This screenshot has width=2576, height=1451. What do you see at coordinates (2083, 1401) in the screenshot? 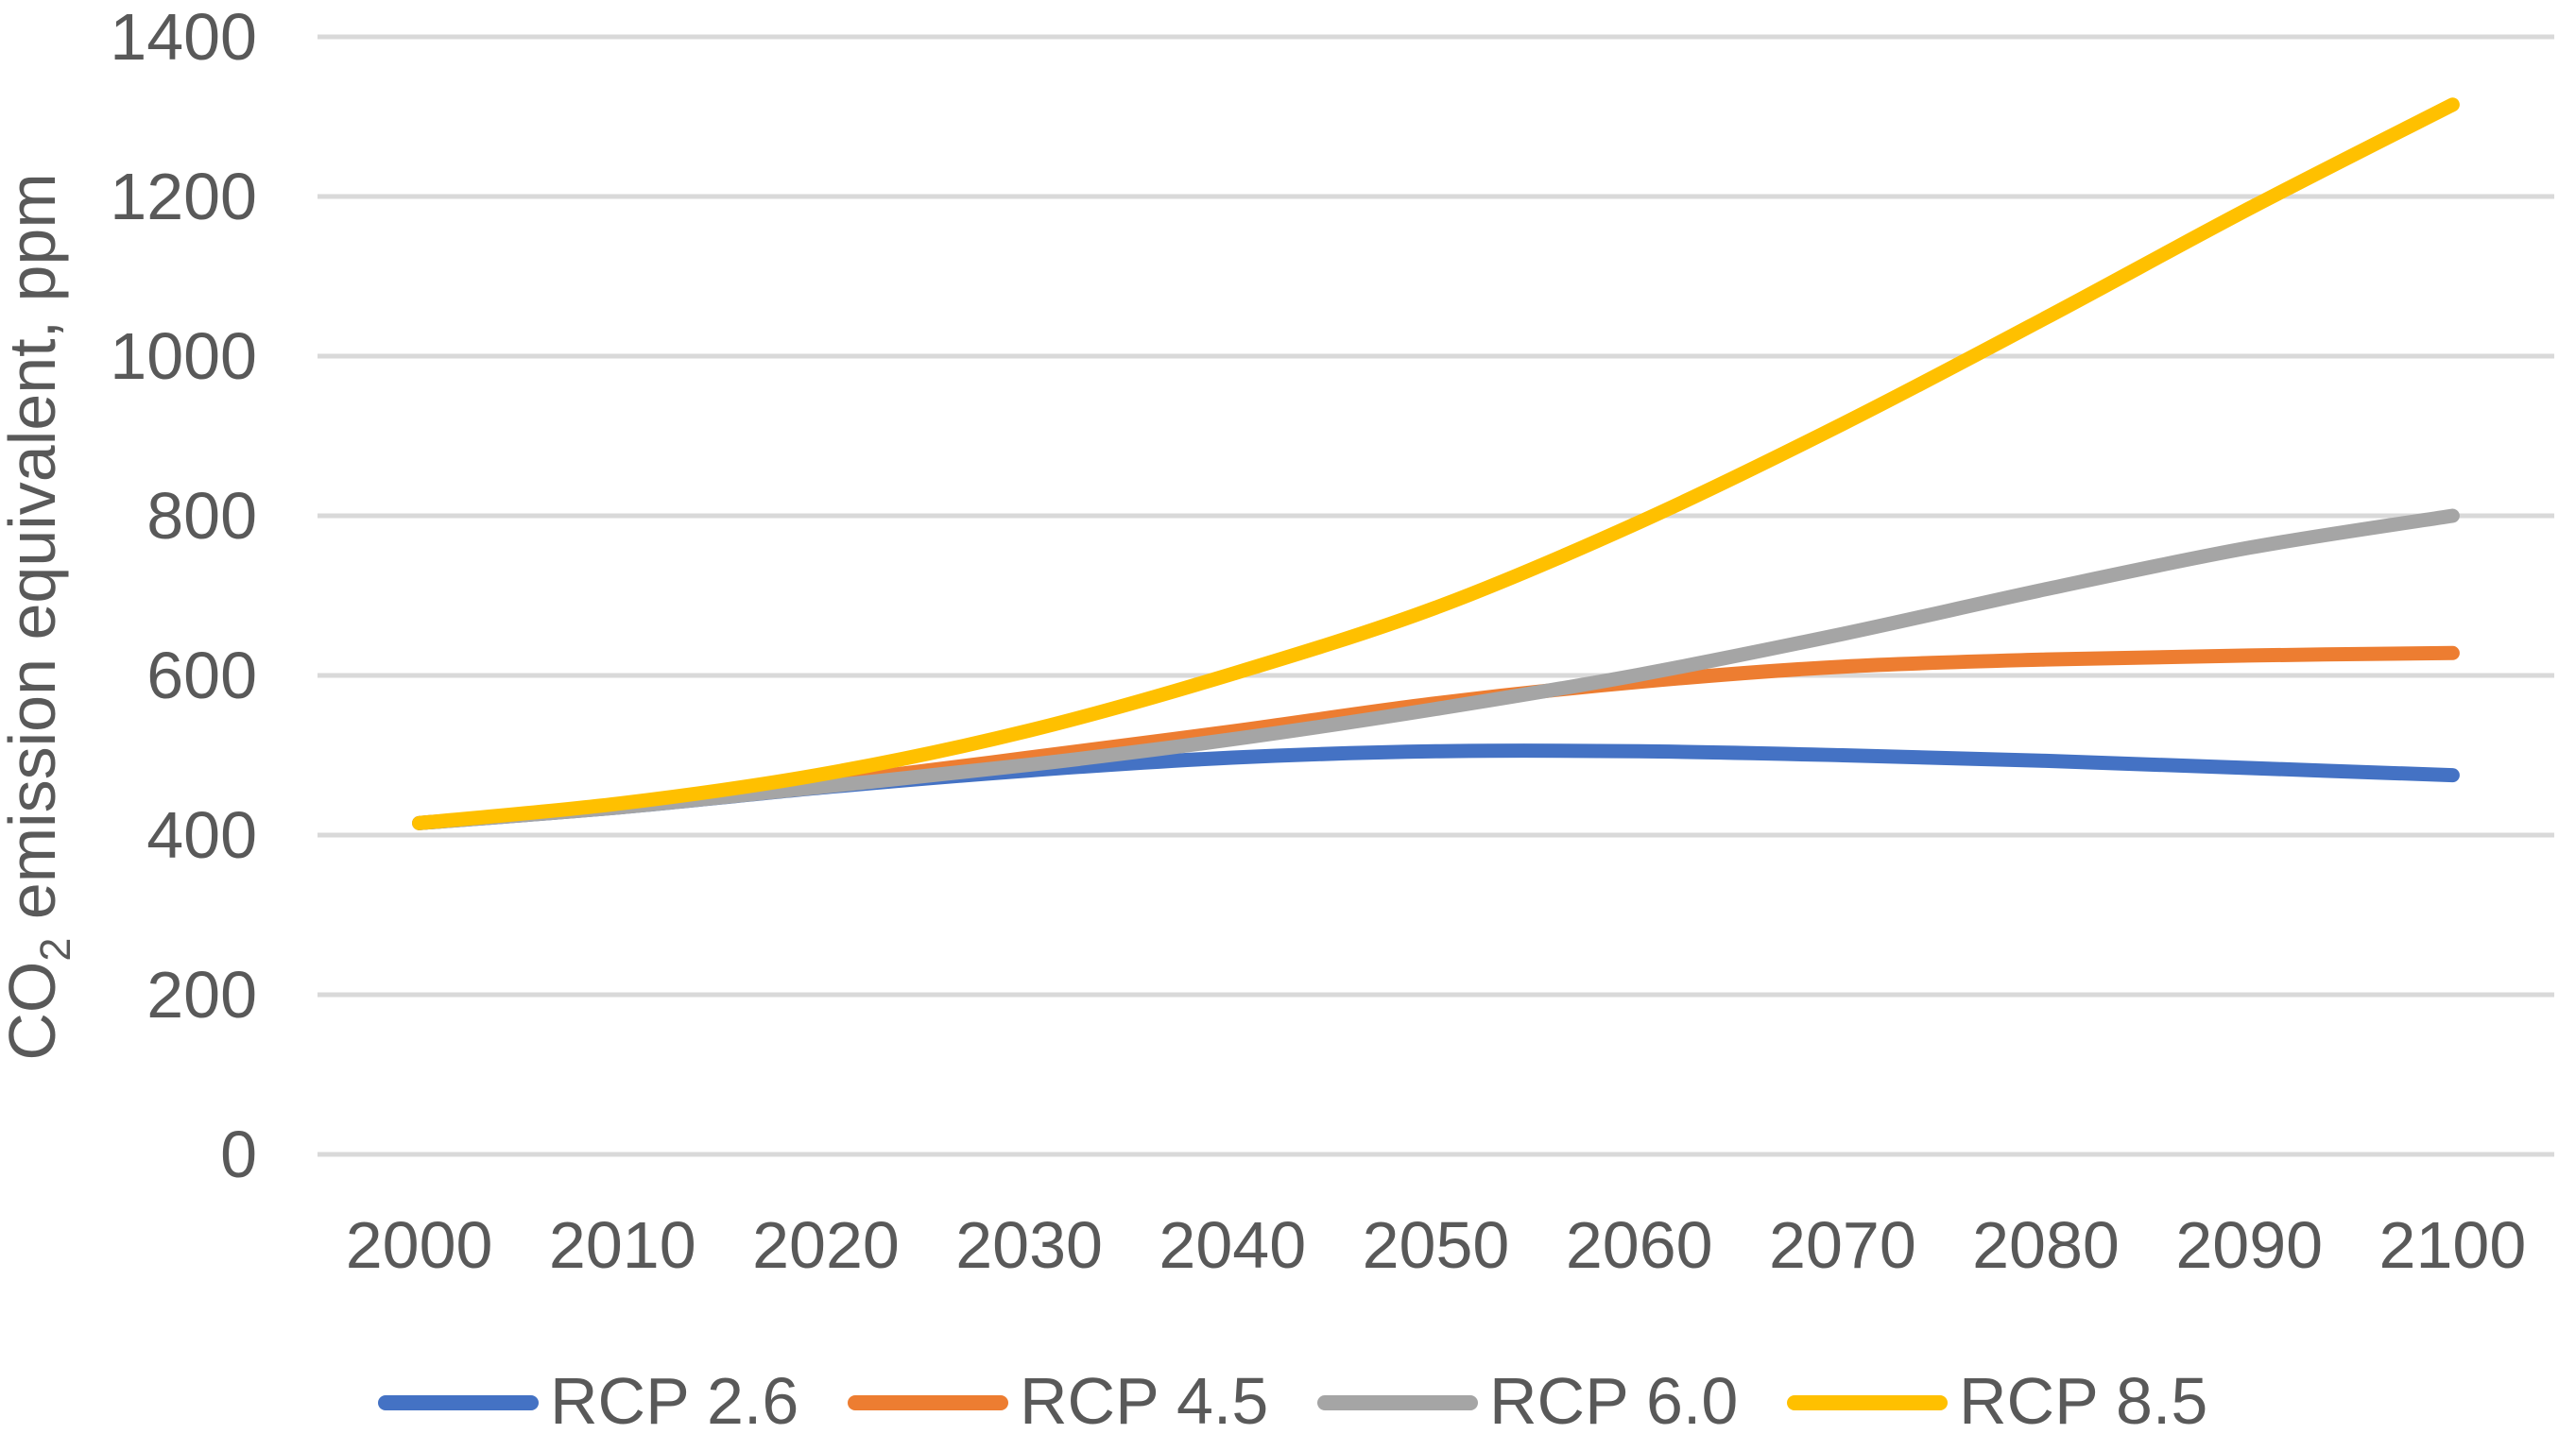
I see `legend-label: RCP 8.5` at bounding box center [2083, 1401].